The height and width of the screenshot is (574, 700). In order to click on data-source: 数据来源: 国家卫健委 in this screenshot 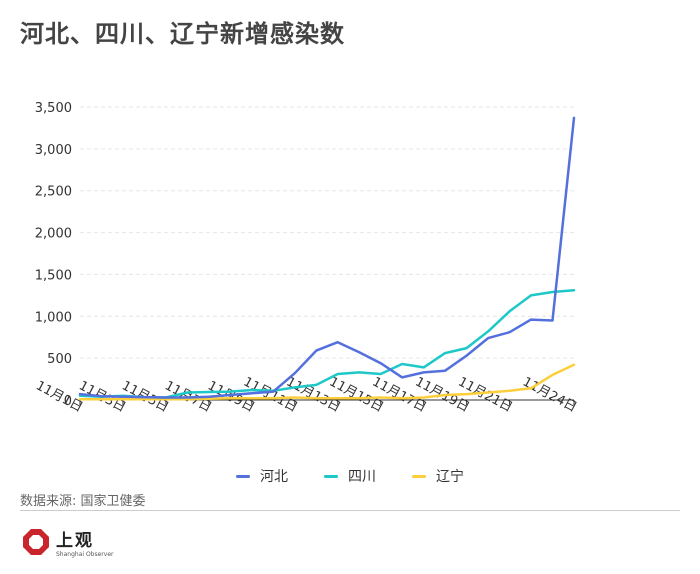, I will do `click(83, 501)`.